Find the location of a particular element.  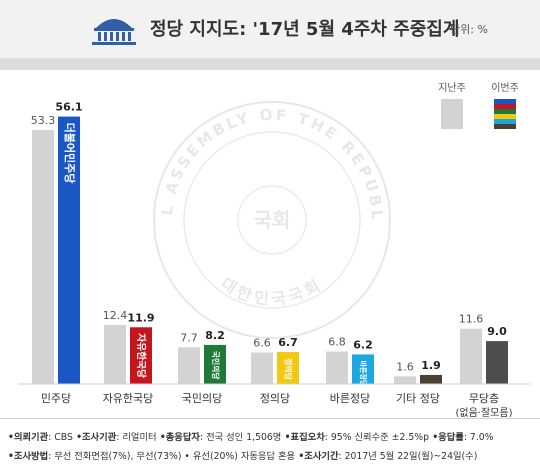

category-label: 무당층 is located at coordinates (484, 398).